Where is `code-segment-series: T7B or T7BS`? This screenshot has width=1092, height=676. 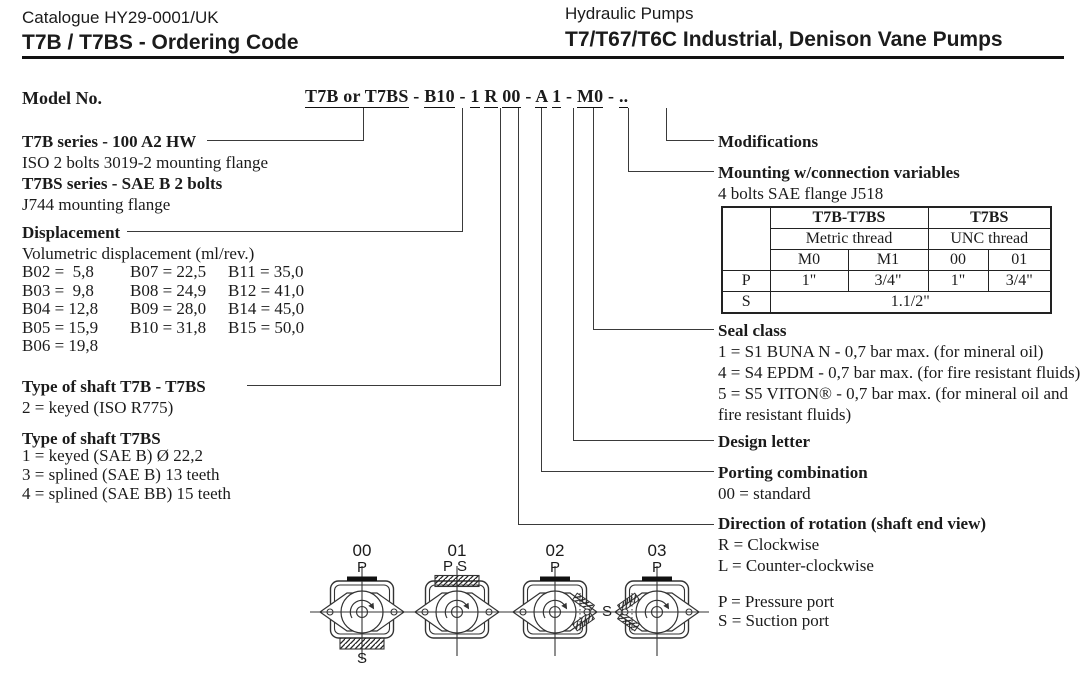 code-segment-series: T7B or T7BS is located at coordinates (357, 97).